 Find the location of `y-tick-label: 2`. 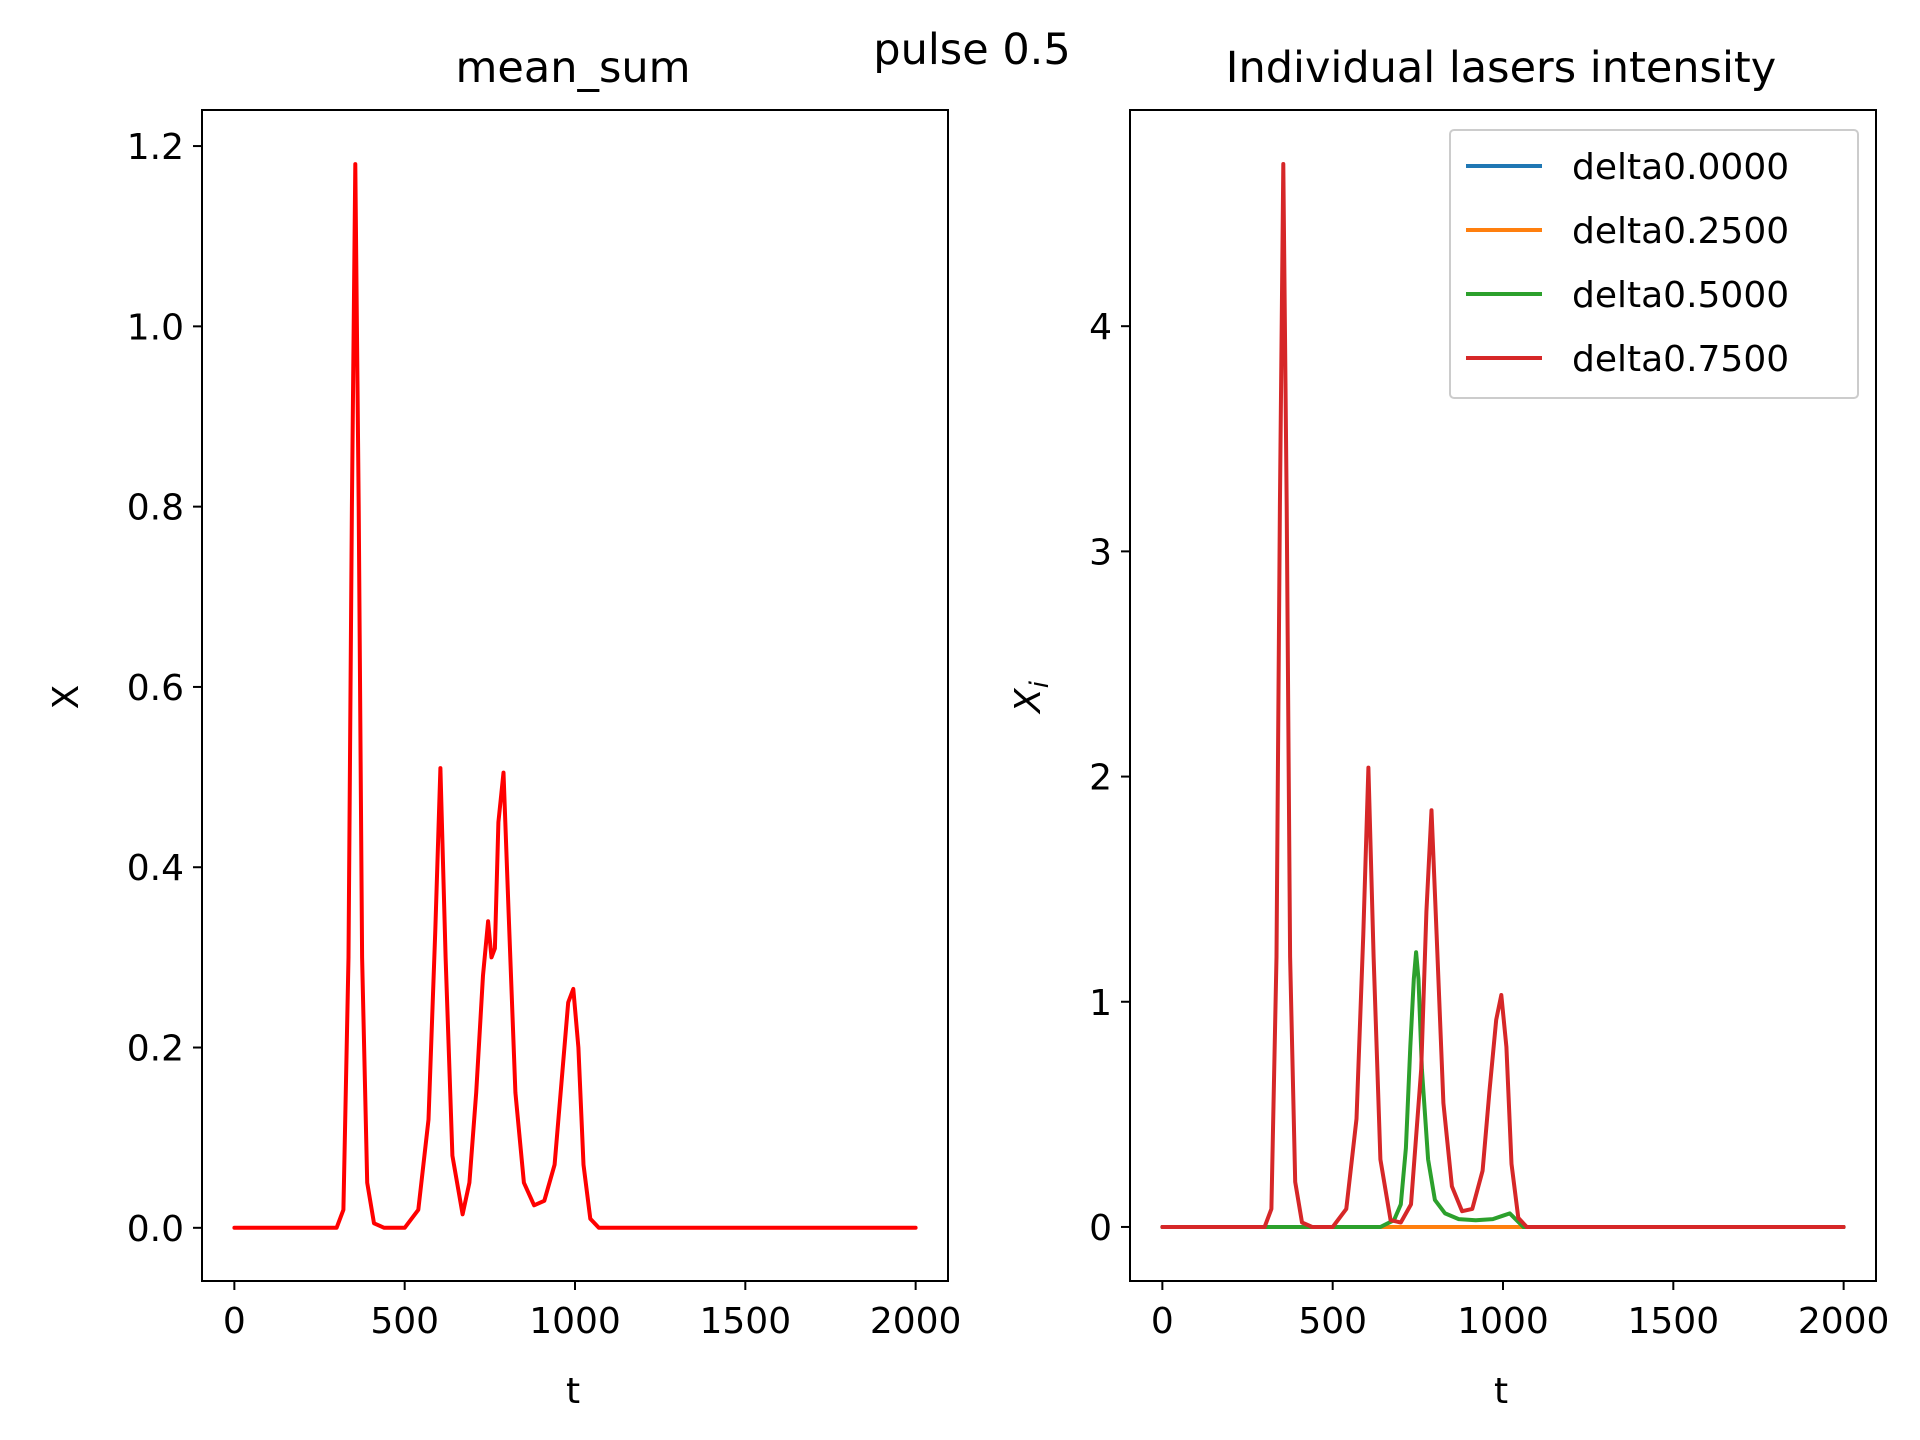

y-tick-label: 2 is located at coordinates (1100, 778).